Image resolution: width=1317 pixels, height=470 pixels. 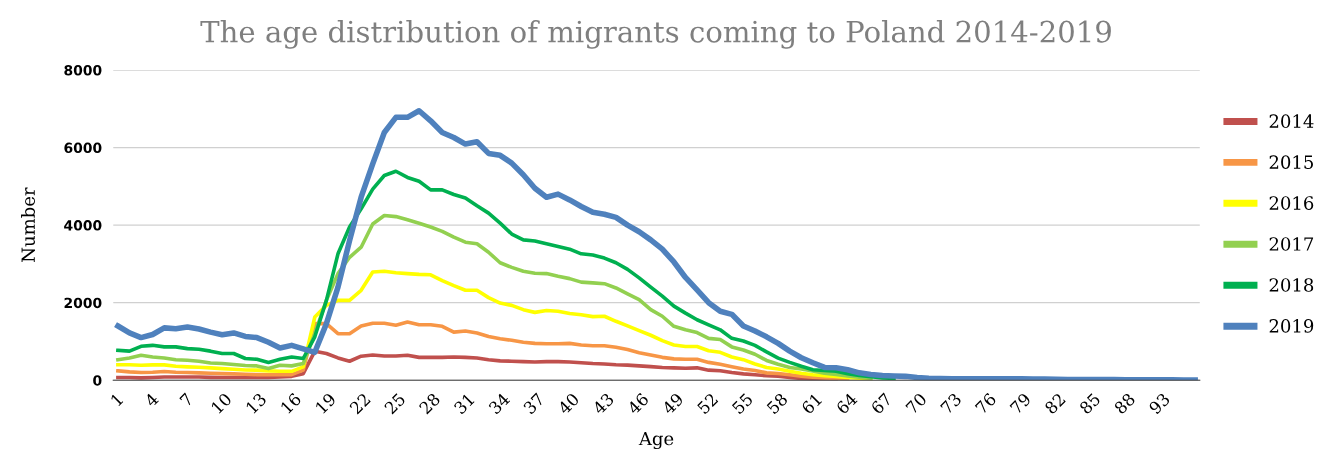 I want to click on x-axis-title: Age, so click(x=656, y=440).